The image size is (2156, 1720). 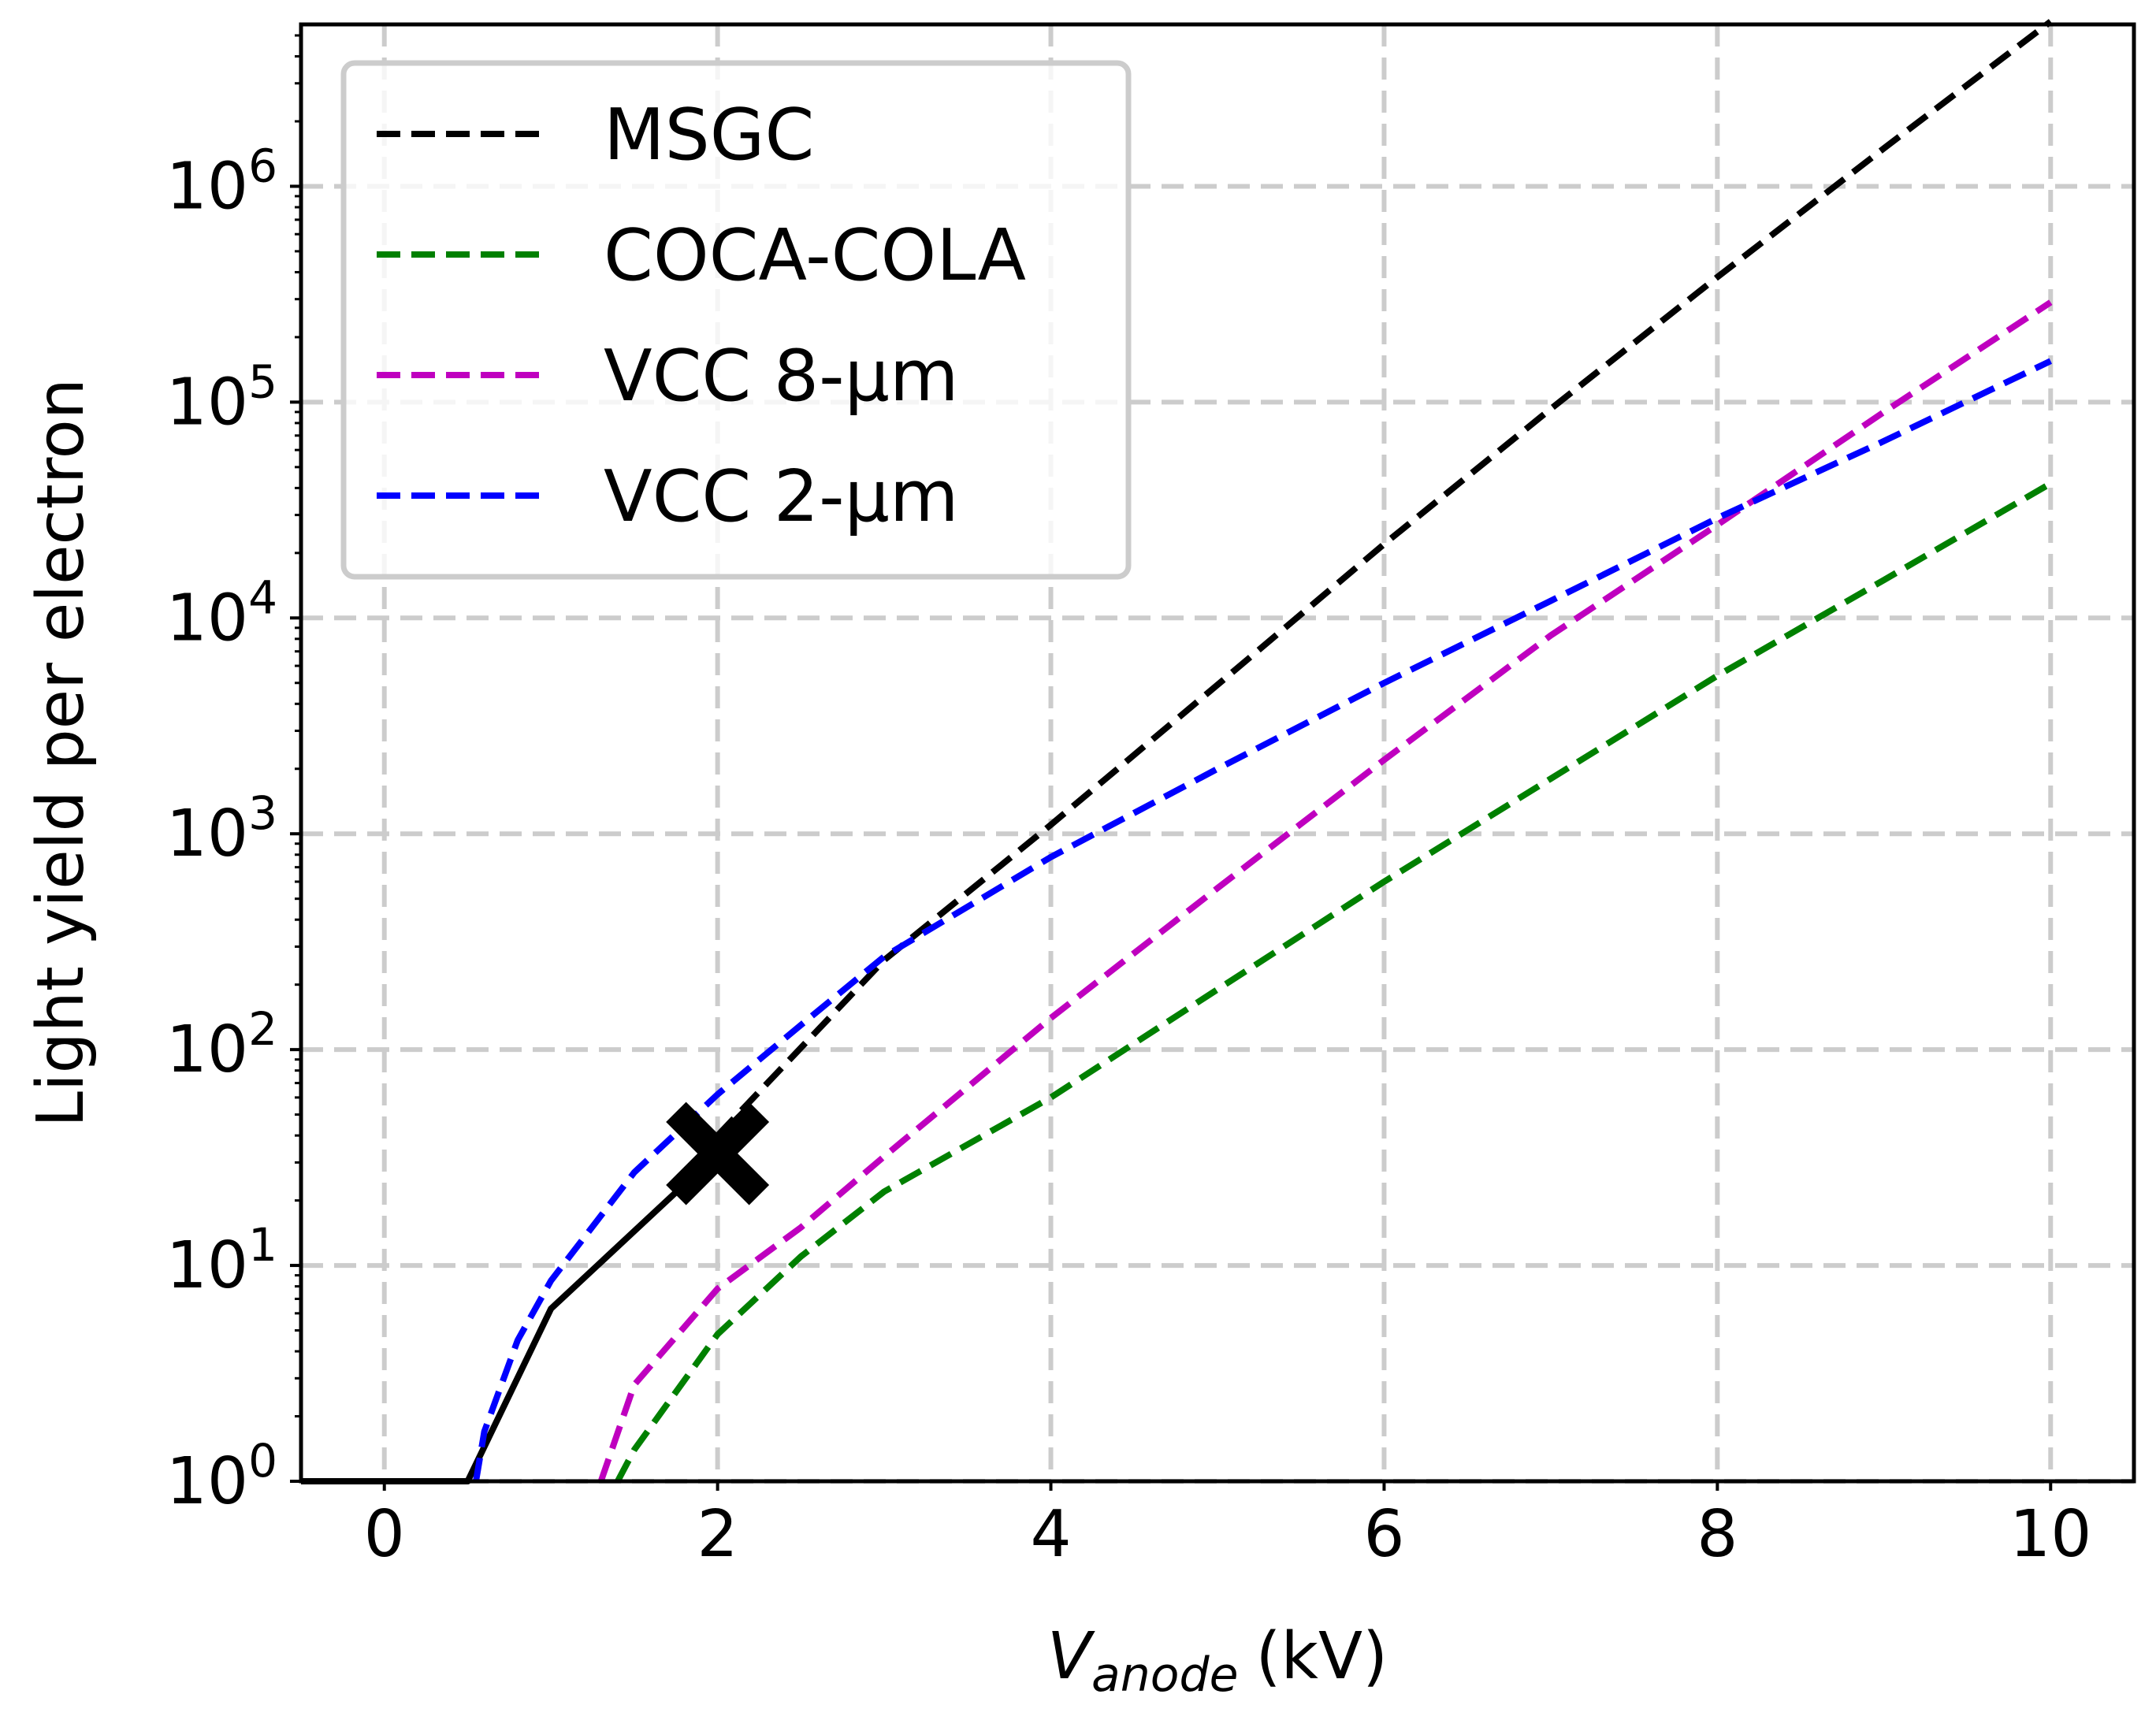 What do you see at coordinates (701, 316) in the screenshot?
I see `legend-entries: MSGC COCA-COLA VCC 8-μm VCC 2-μm` at bounding box center [701, 316].